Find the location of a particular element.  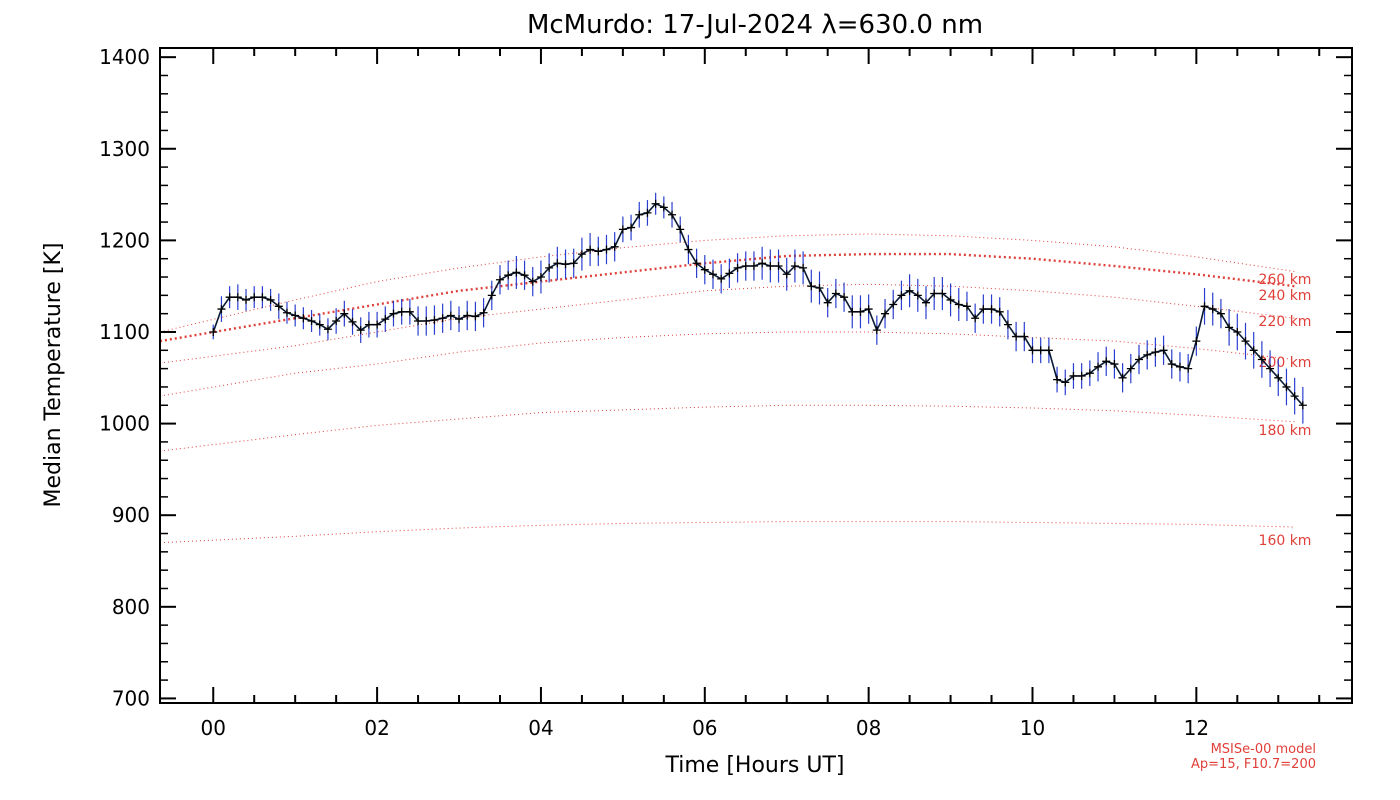

x-tick-label: 08 is located at coordinates (868, 728).